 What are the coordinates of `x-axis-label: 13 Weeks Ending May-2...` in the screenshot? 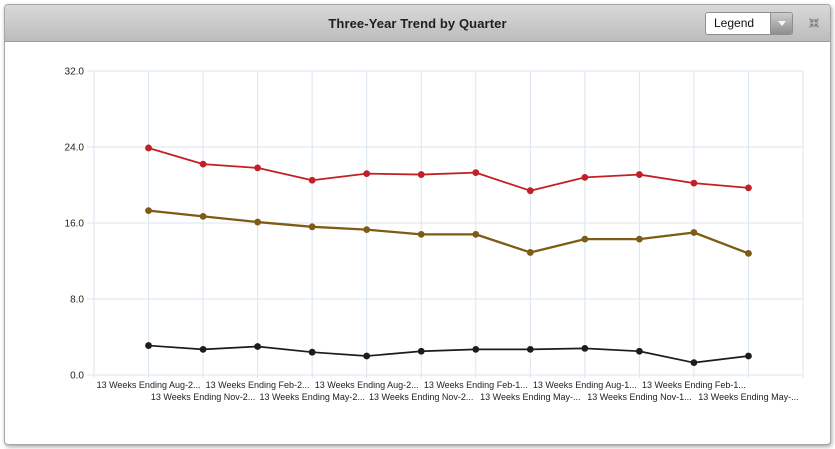 It's located at (311, 397).